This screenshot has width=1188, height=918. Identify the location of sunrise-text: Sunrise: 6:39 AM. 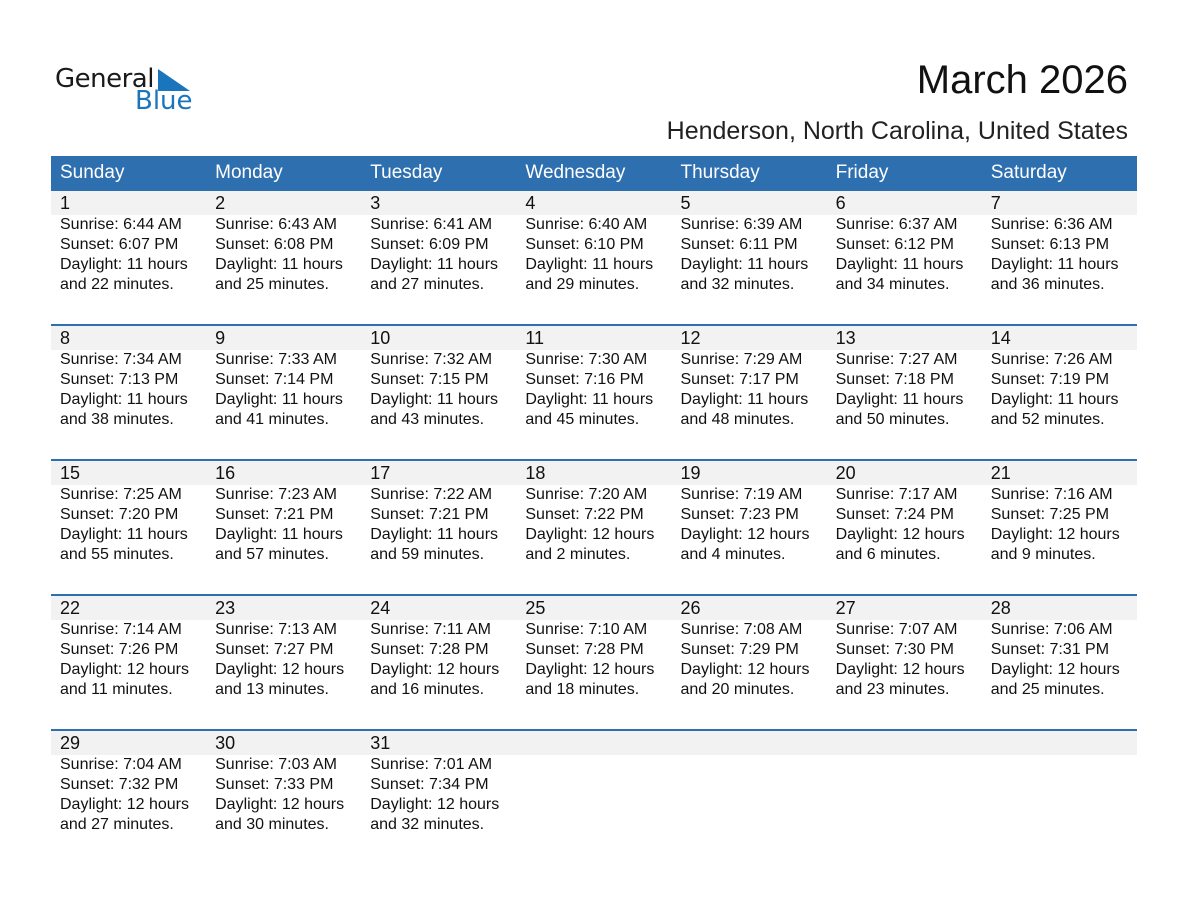
(741, 224).